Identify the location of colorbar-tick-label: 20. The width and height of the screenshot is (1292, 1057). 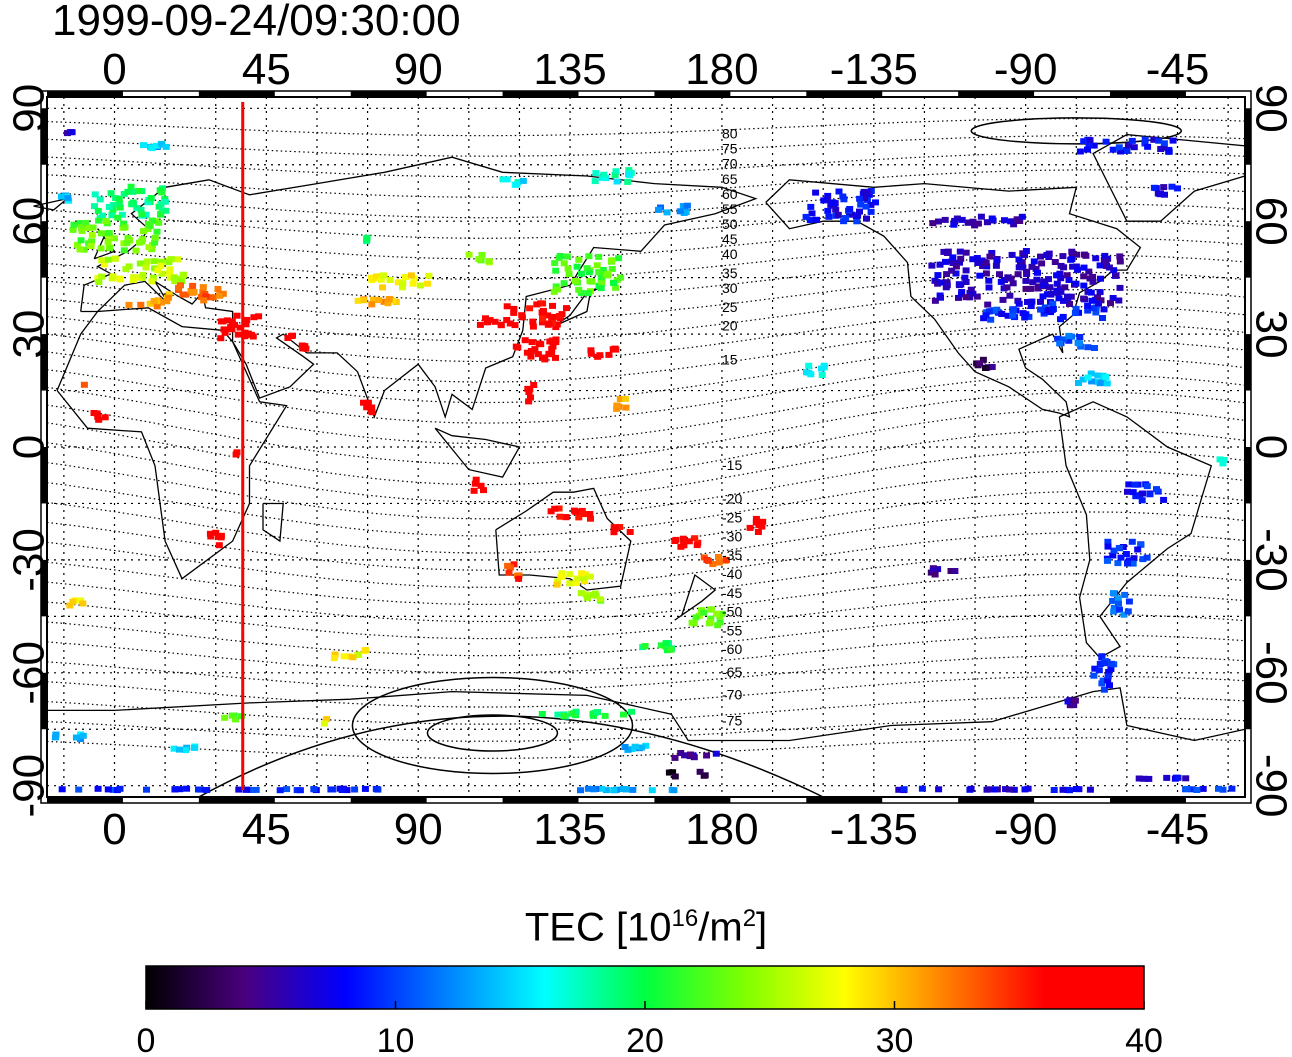
(645, 1039).